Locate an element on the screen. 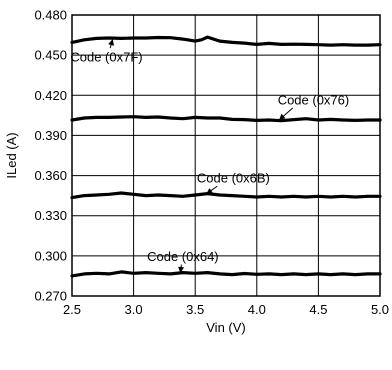 This screenshot has width=392, height=370. x-axis-title: Vin (V) is located at coordinates (226, 327).